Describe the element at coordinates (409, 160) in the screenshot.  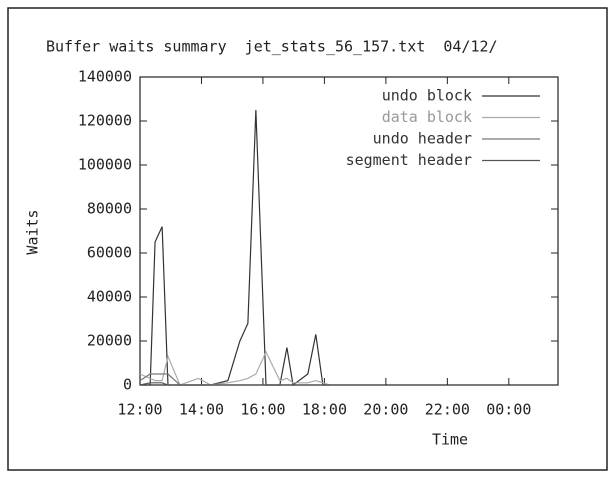
I see `legend-label: segment header` at that location.